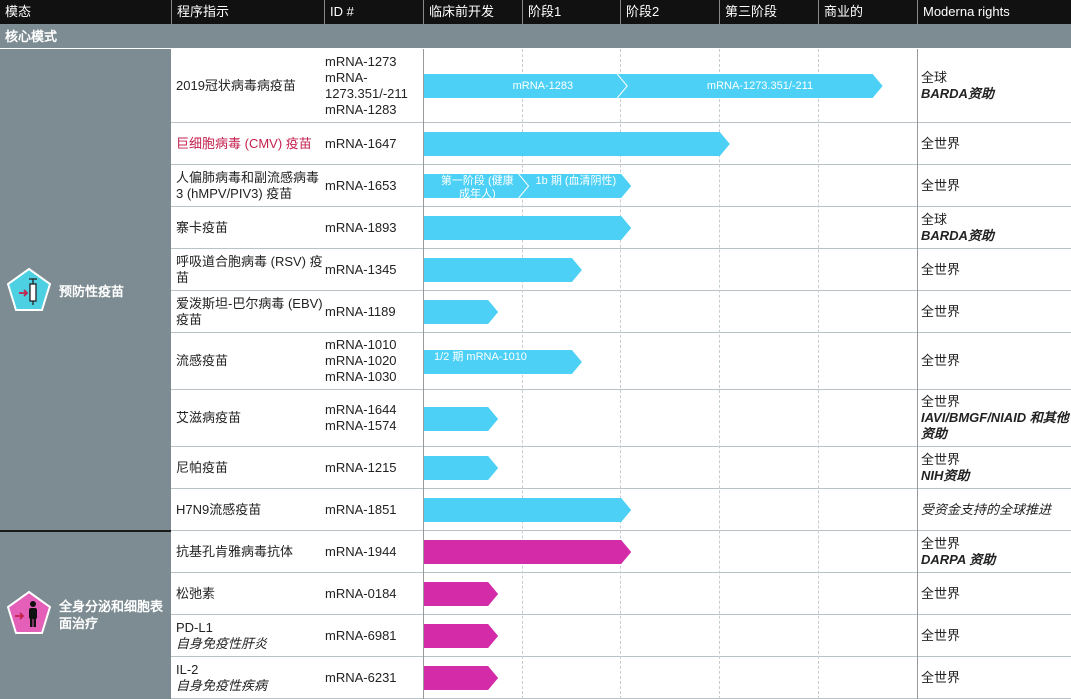 This screenshot has width=1071, height=699. I want to click on header-phase3: 第三阶段, so click(768, 12).